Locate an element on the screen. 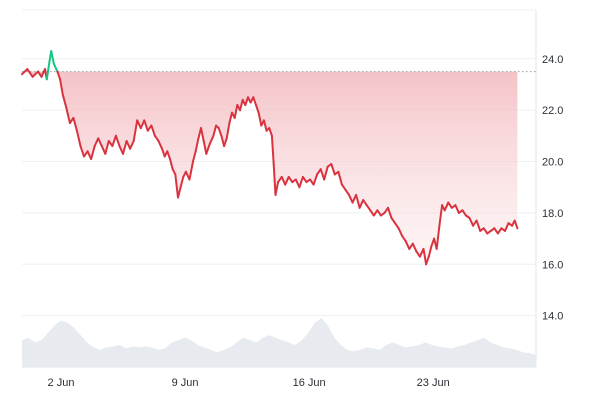 The height and width of the screenshot is (401, 602). y-tick-label: 22.0 is located at coordinates (552, 111).